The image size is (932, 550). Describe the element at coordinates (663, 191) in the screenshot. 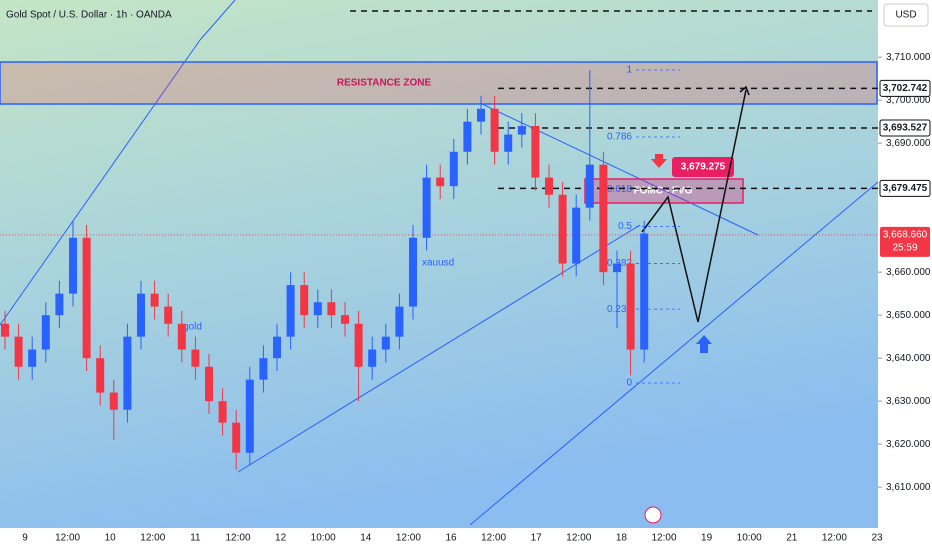

I see `fvg-label: FOMC - FVG` at that location.